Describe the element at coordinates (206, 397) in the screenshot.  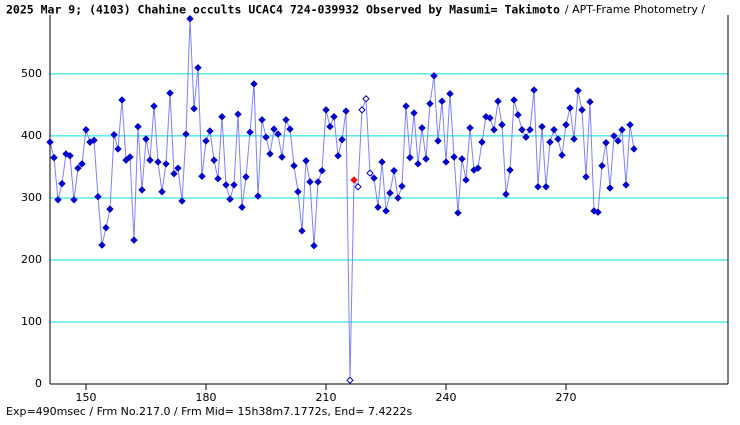
I see `x-tick-label: 180` at that location.